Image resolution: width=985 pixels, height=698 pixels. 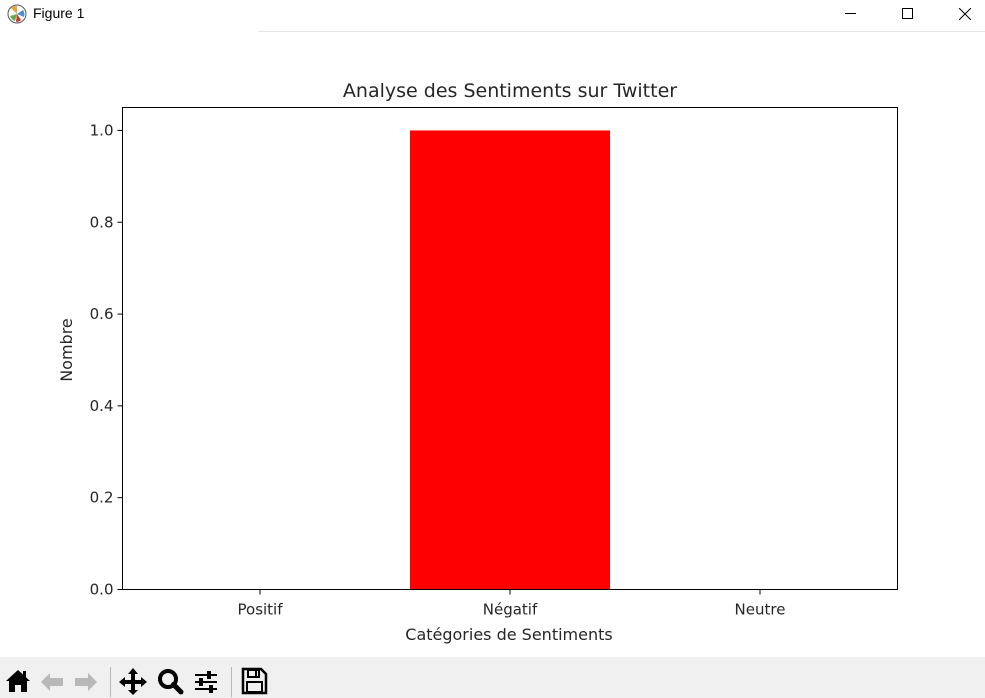 I want to click on pan-button, so click(x=133, y=680).